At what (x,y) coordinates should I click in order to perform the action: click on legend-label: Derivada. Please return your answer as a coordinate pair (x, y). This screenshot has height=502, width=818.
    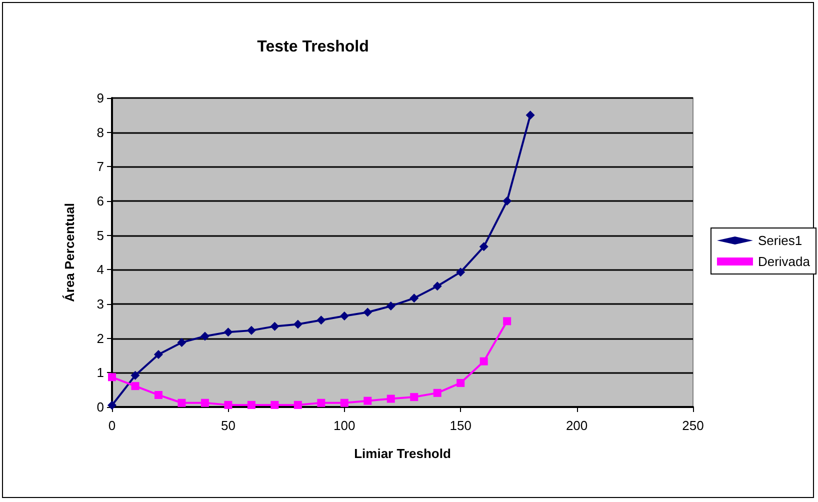
    Looking at the image, I should click on (784, 261).